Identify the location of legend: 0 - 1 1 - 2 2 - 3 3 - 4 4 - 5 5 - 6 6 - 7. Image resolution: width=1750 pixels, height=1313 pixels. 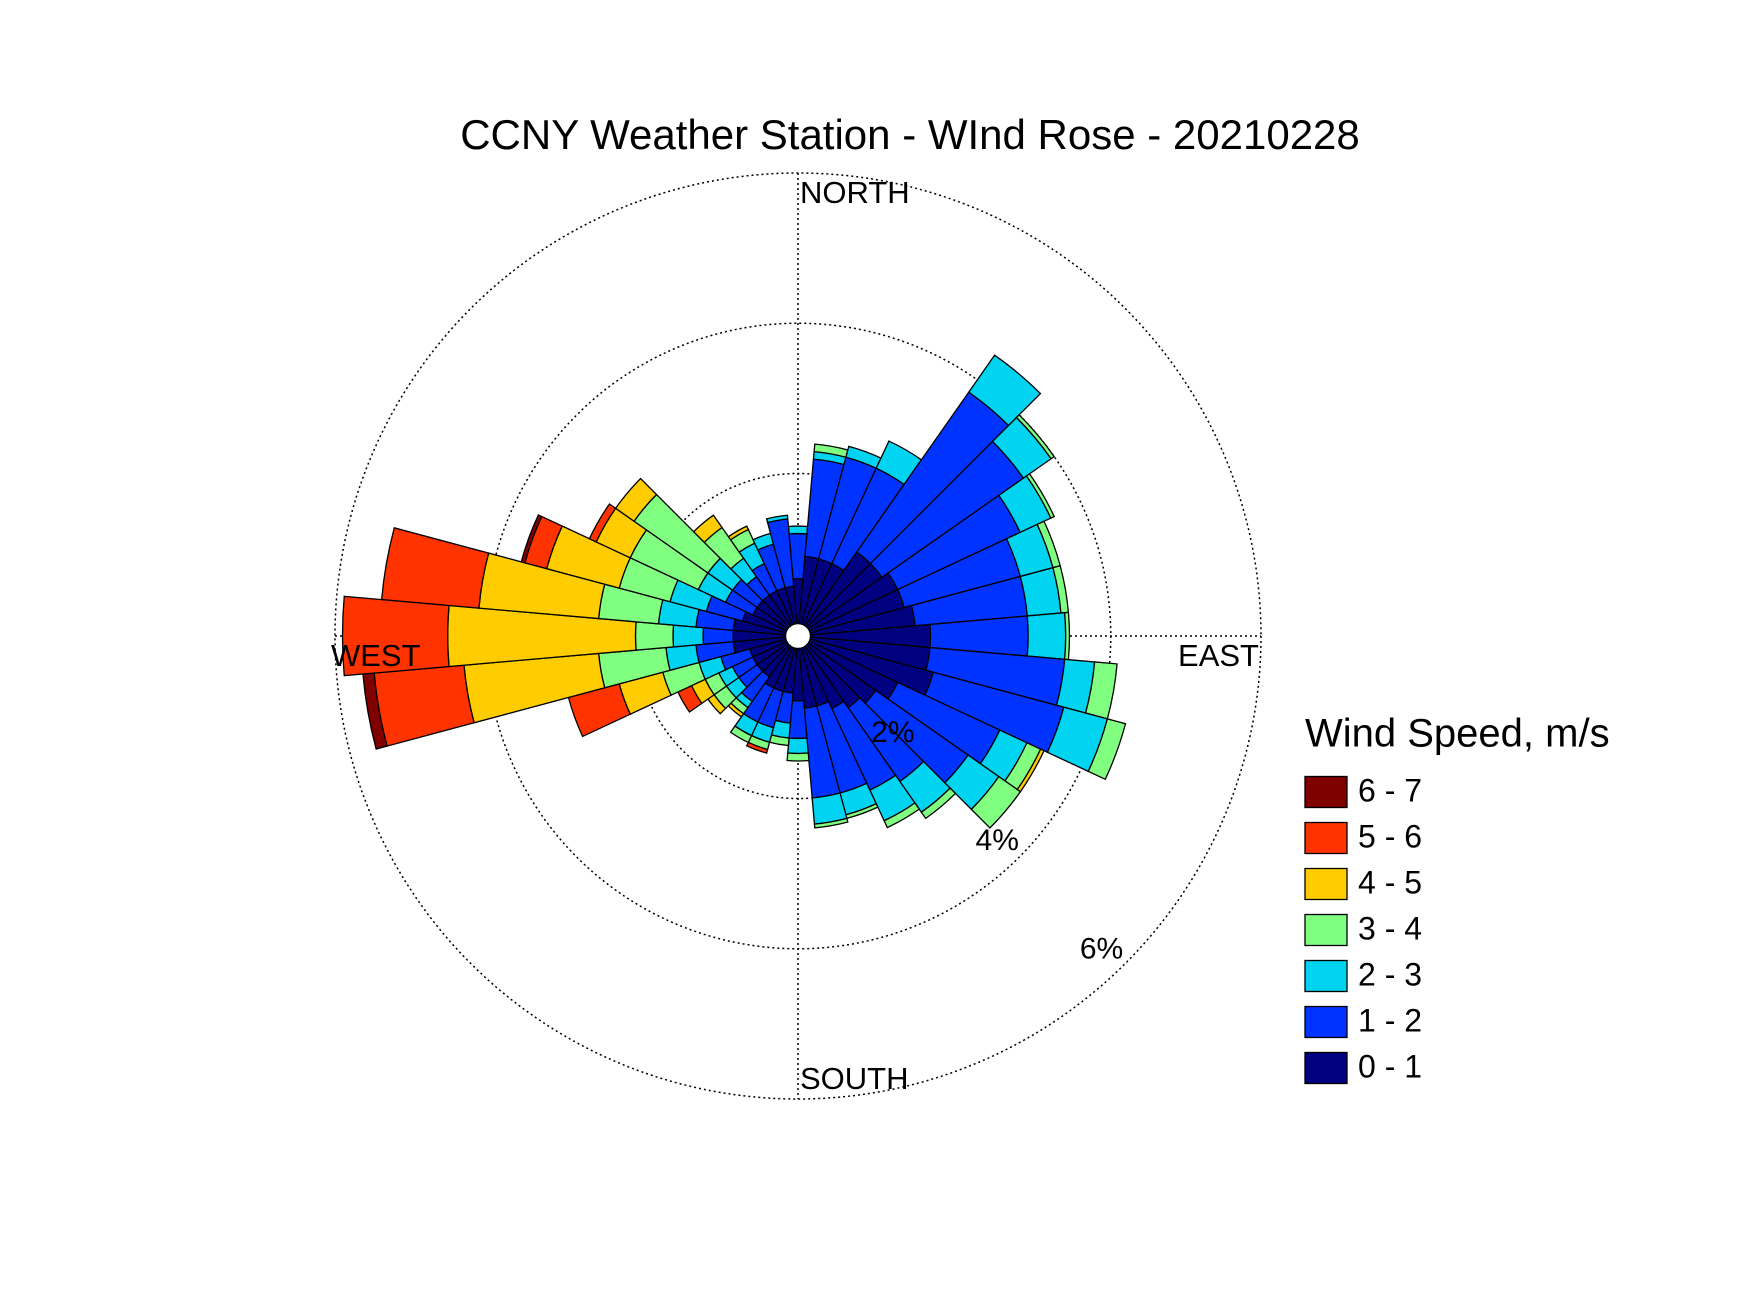
(1363, 928).